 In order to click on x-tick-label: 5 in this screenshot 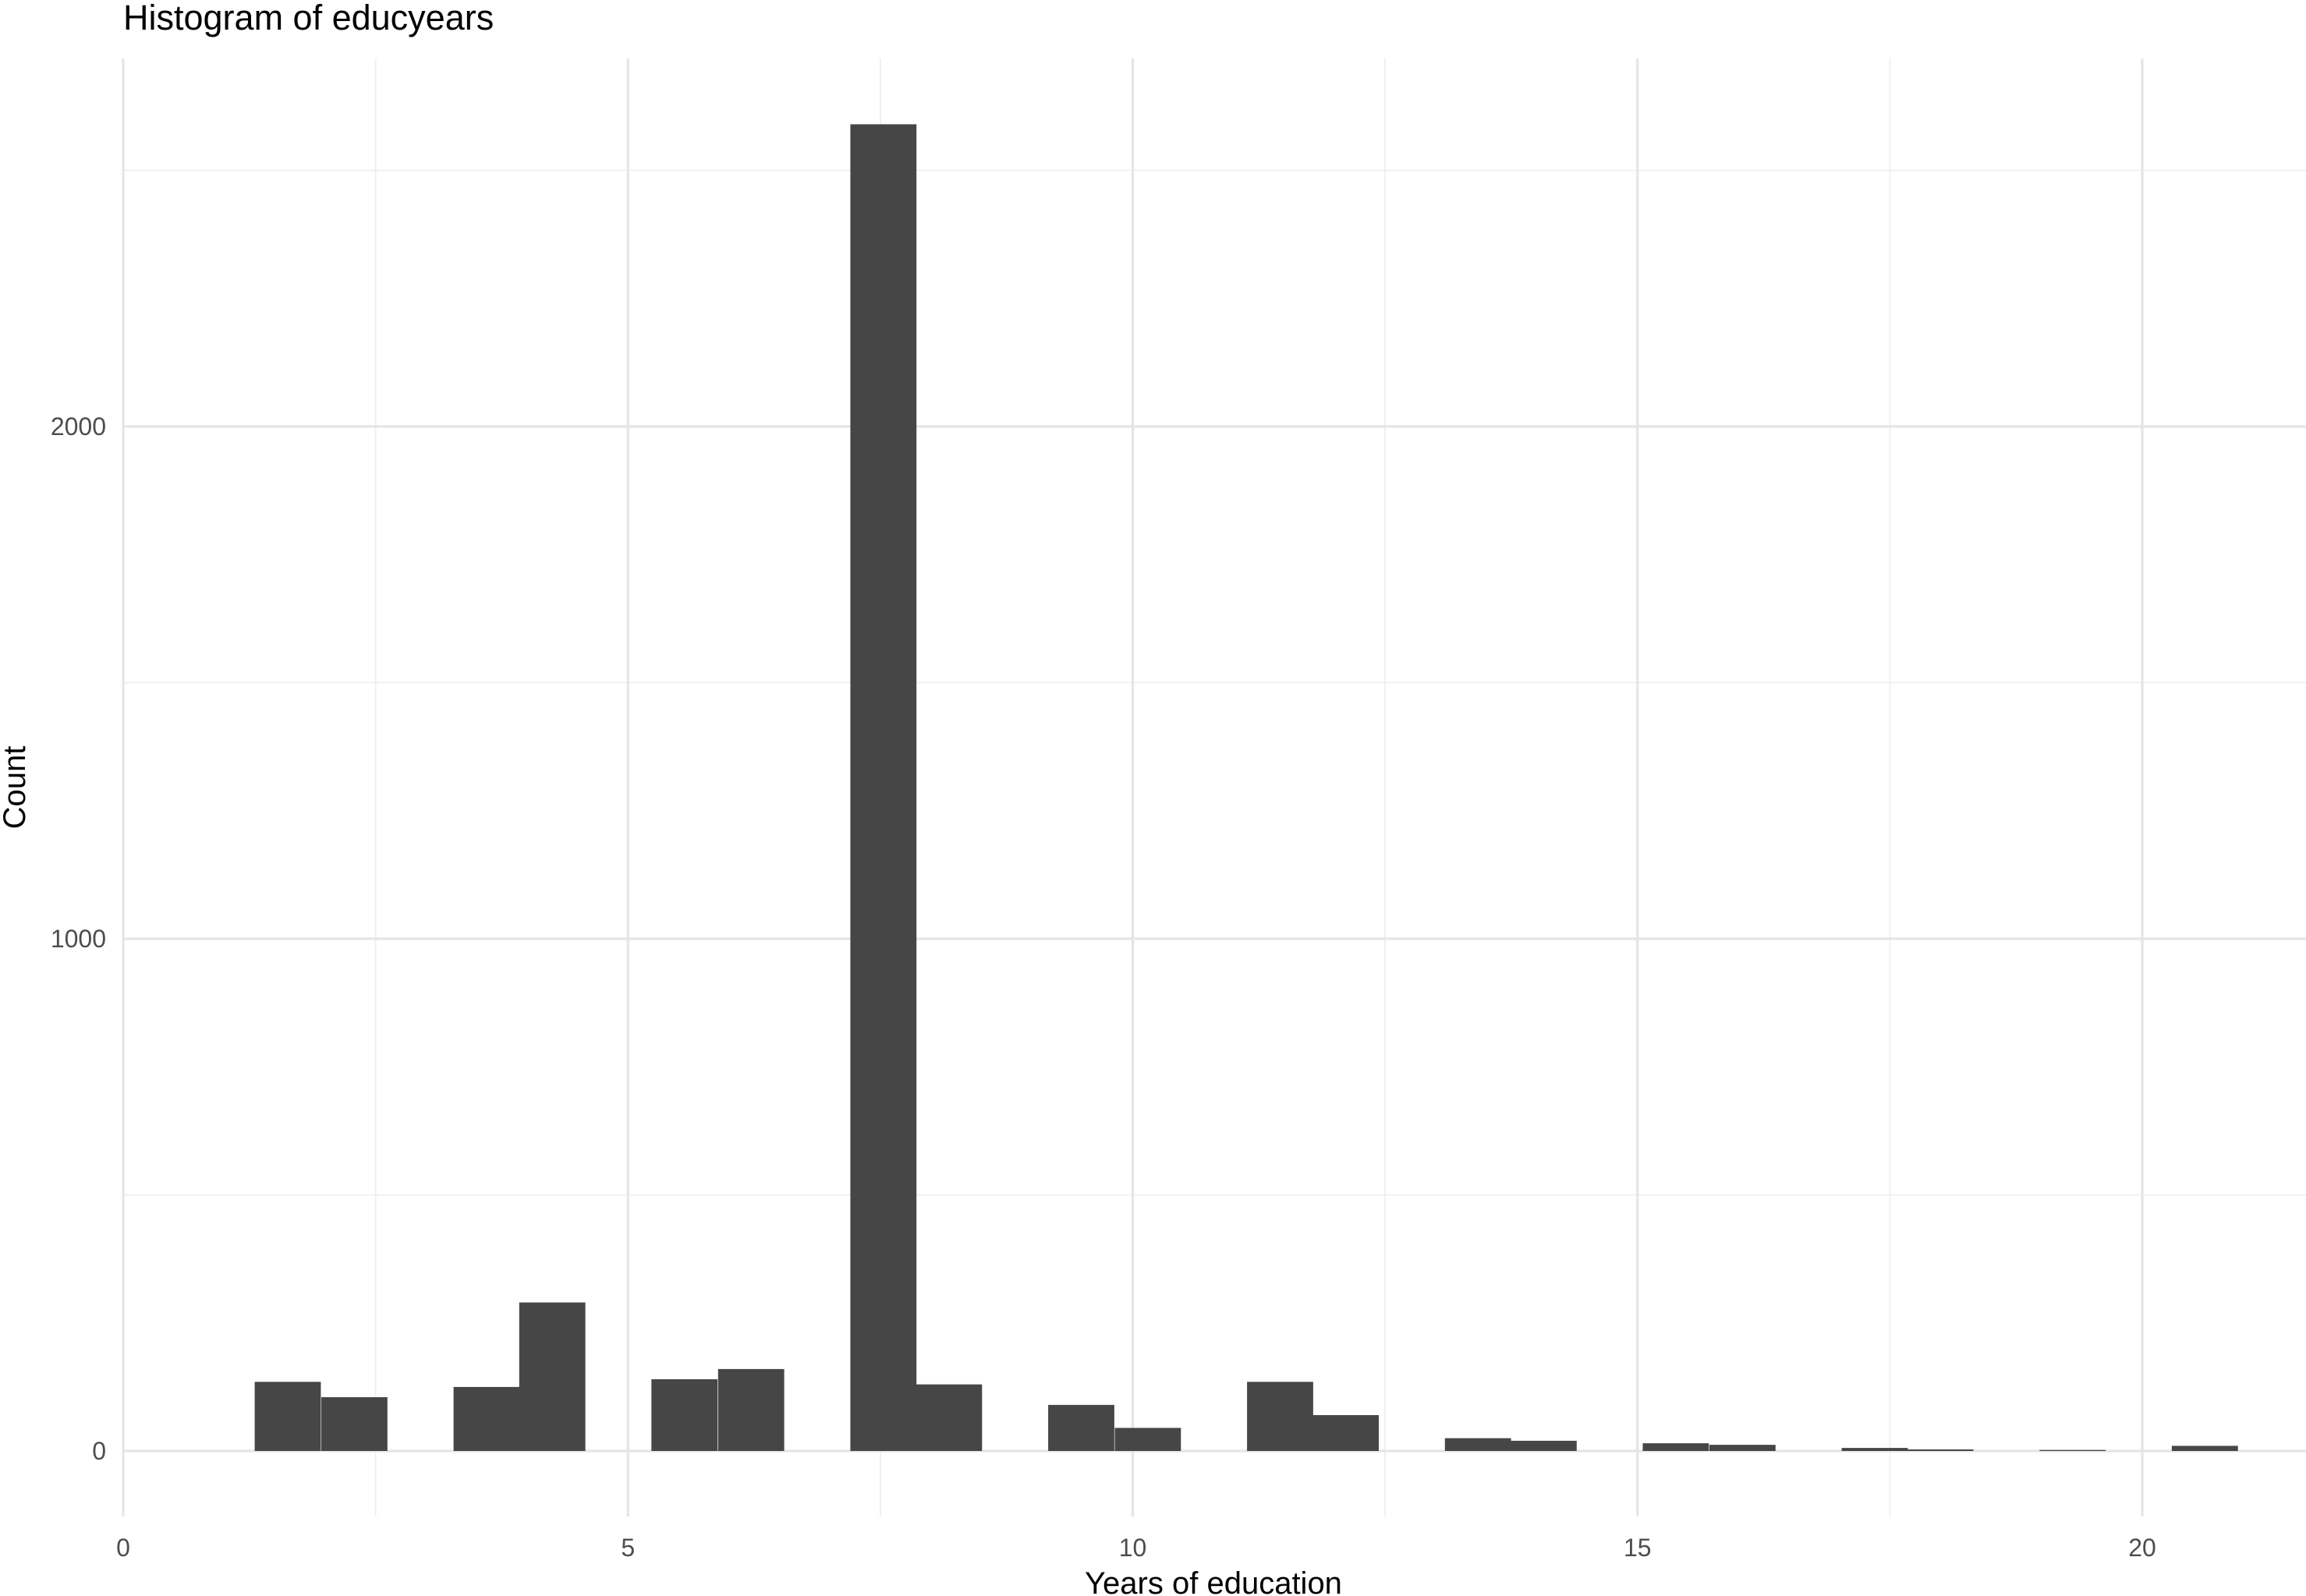, I will do `click(628, 1548)`.